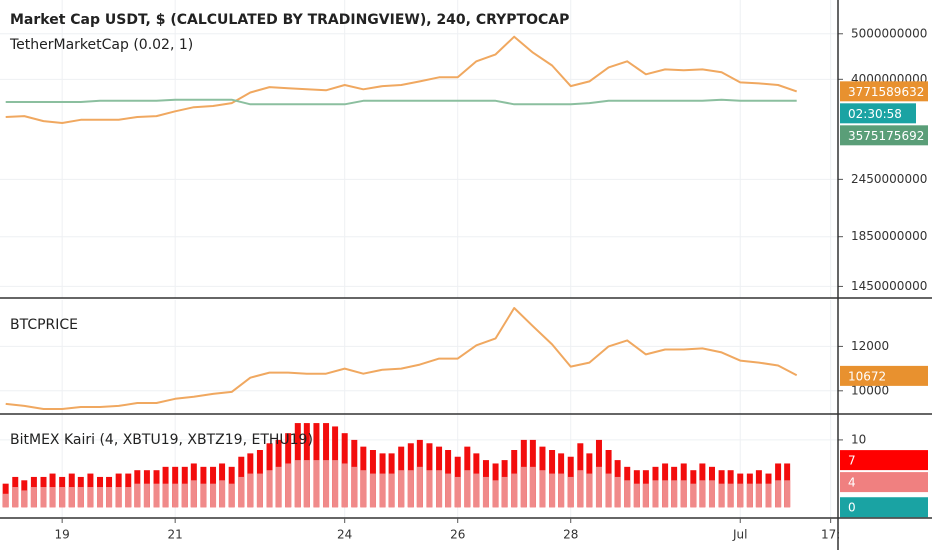 The height and width of the screenshot is (550, 932). Describe the element at coordinates (175, 535) in the screenshot. I see `x-tick-label: 21` at that location.